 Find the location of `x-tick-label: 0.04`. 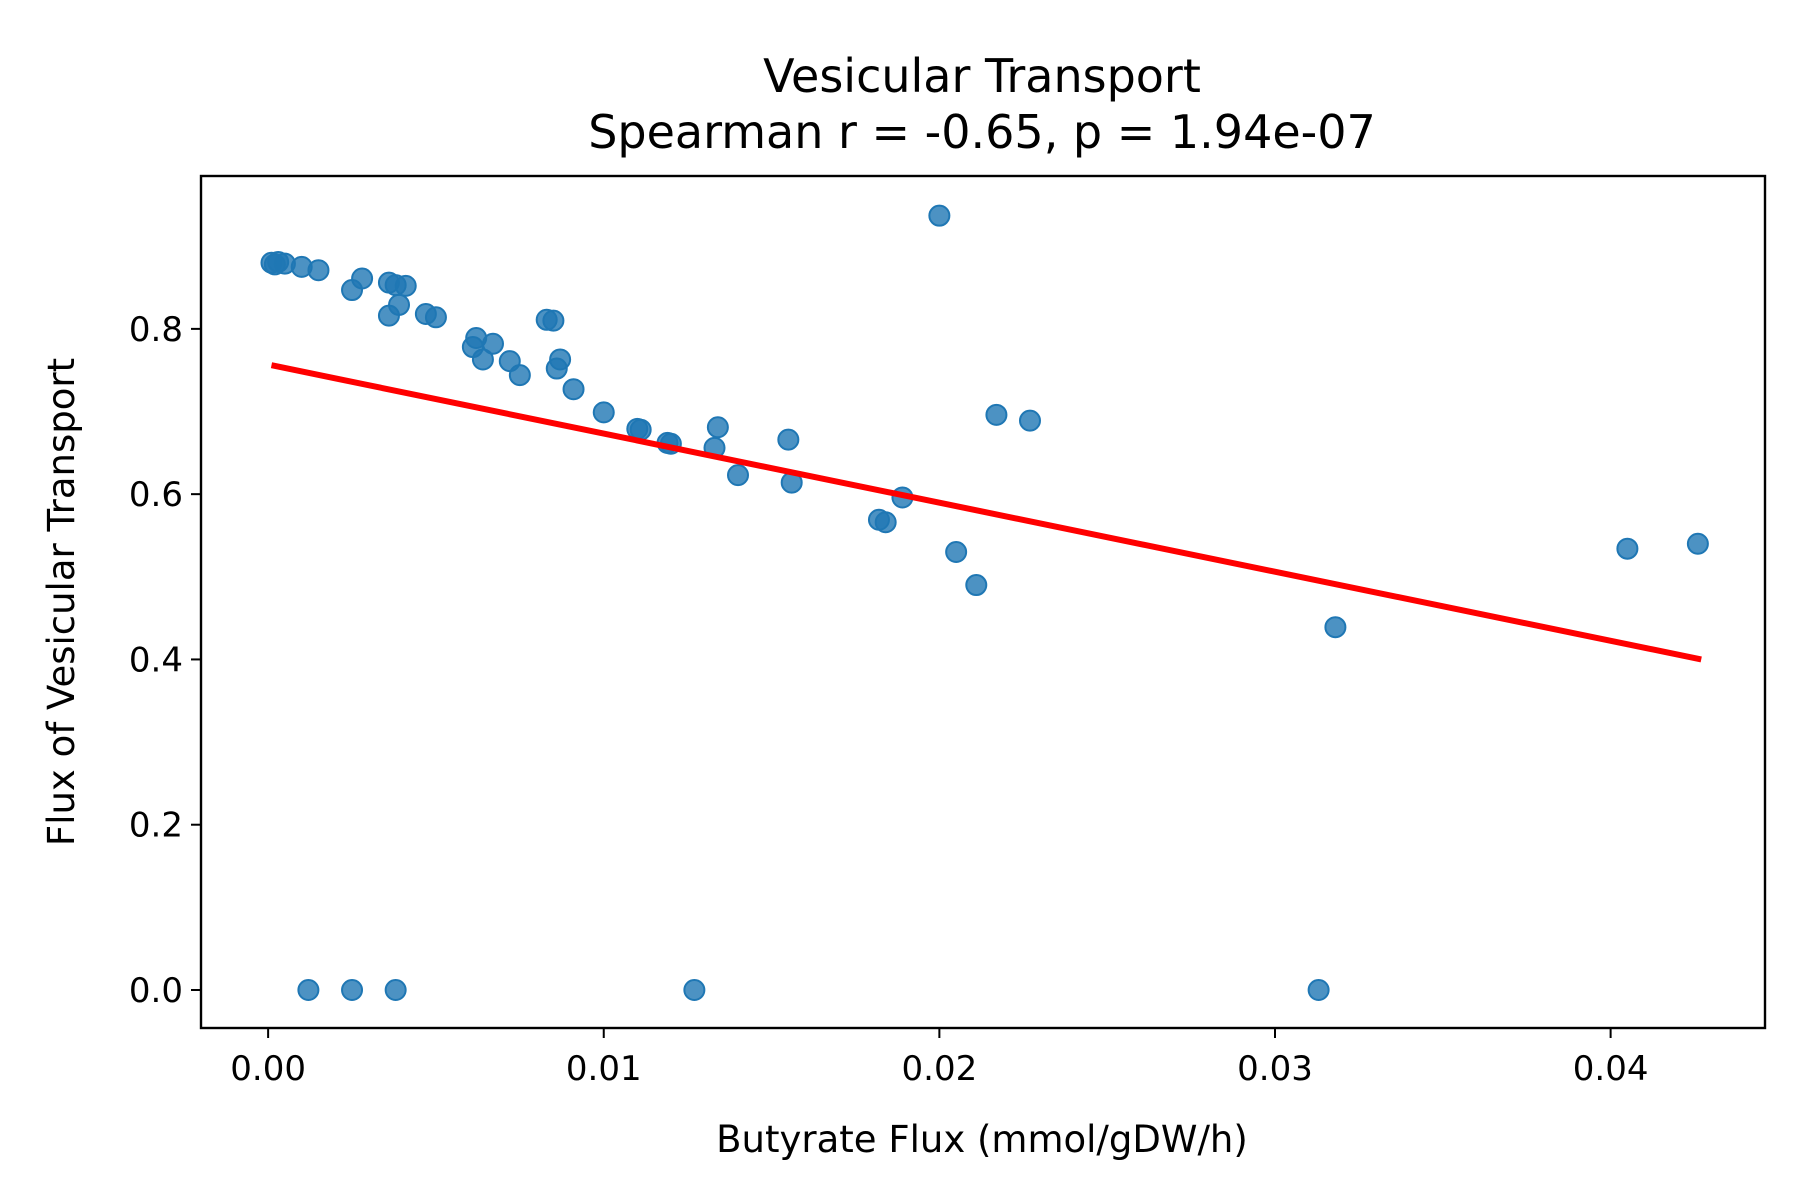

x-tick-label: 0.04 is located at coordinates (1611, 1069).